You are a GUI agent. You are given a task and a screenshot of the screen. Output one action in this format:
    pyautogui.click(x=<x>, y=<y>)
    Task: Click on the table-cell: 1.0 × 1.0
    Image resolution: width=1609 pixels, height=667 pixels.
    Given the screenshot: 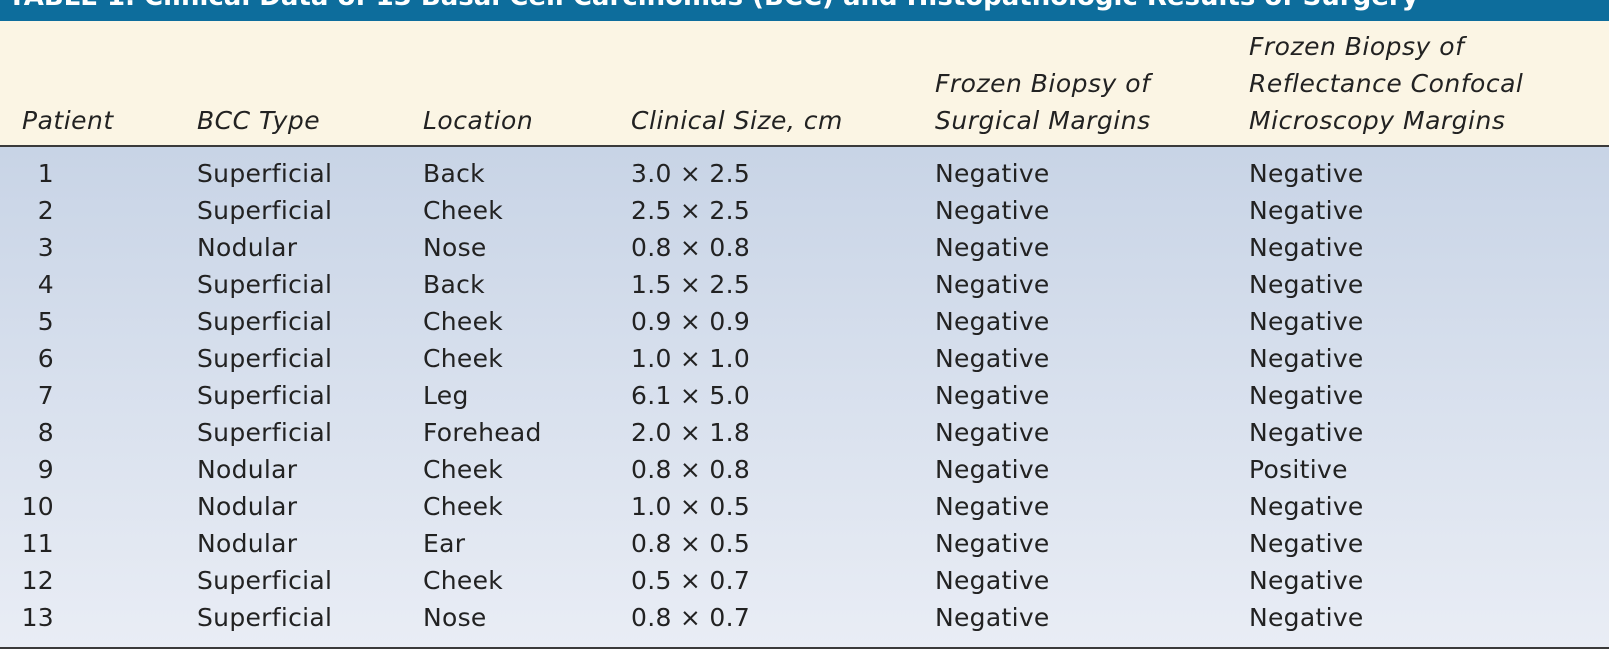 What is the action you would take?
    pyautogui.click(x=691, y=358)
    